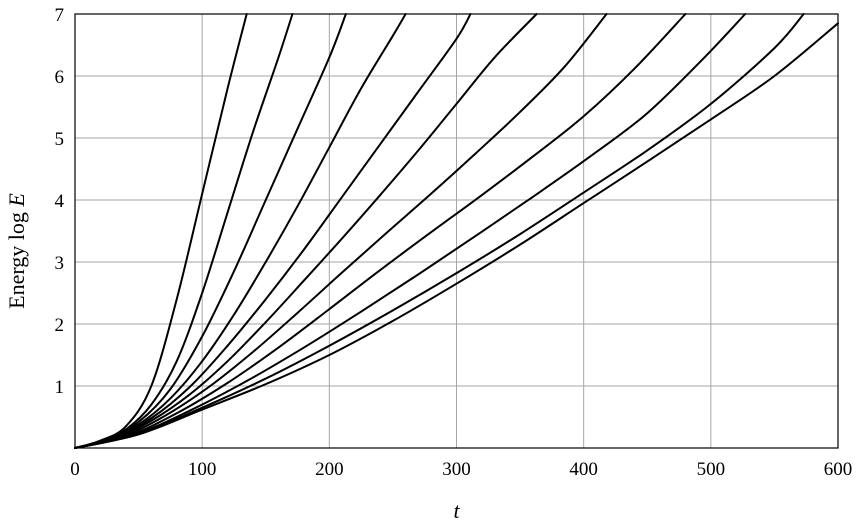 This screenshot has width=860, height=527. What do you see at coordinates (16, 200) in the screenshot?
I see `y-axis-label-variable: E` at bounding box center [16, 200].